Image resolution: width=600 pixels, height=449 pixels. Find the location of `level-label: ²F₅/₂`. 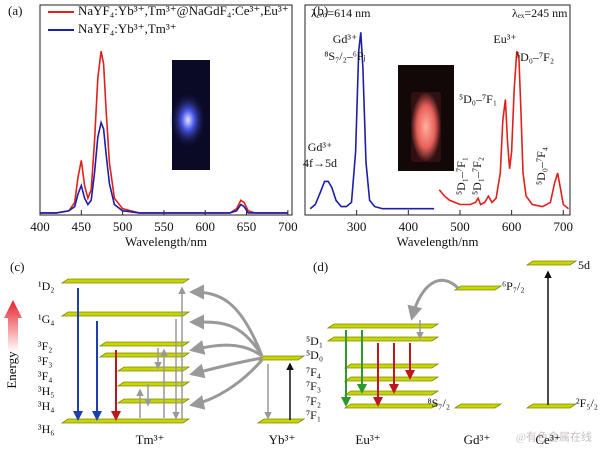

level-label: ²F₅/₂ is located at coordinates (587, 403).